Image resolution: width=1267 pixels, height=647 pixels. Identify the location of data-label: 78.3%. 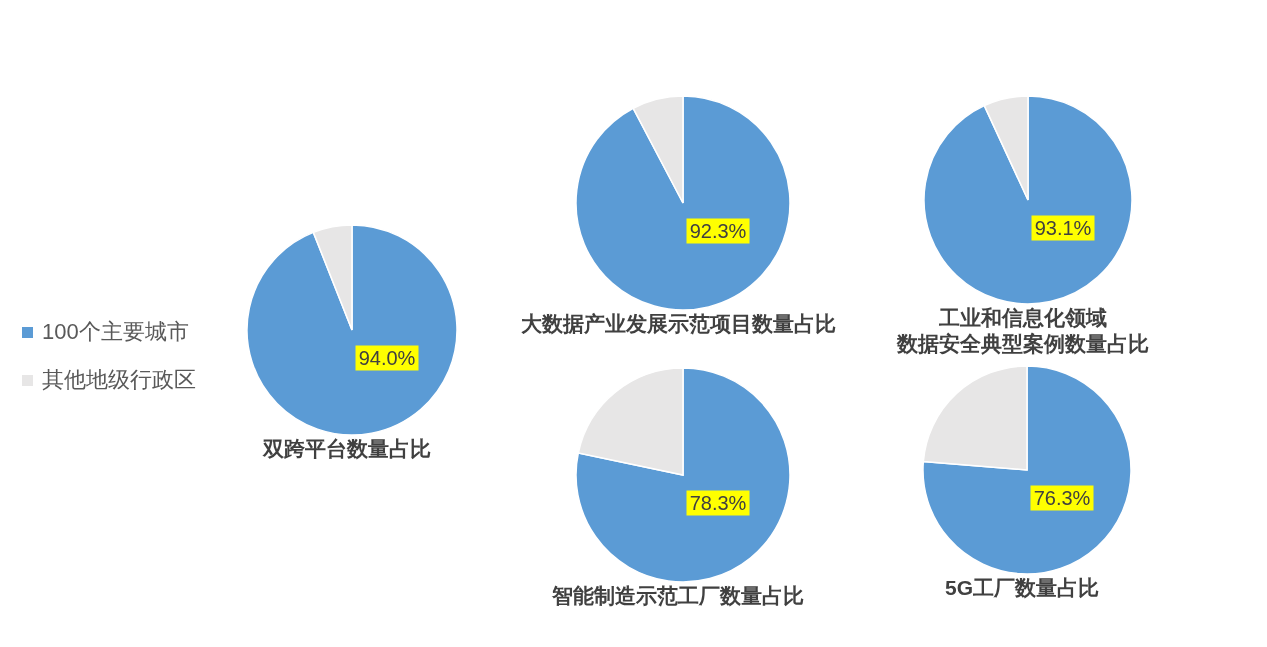
(718, 503).